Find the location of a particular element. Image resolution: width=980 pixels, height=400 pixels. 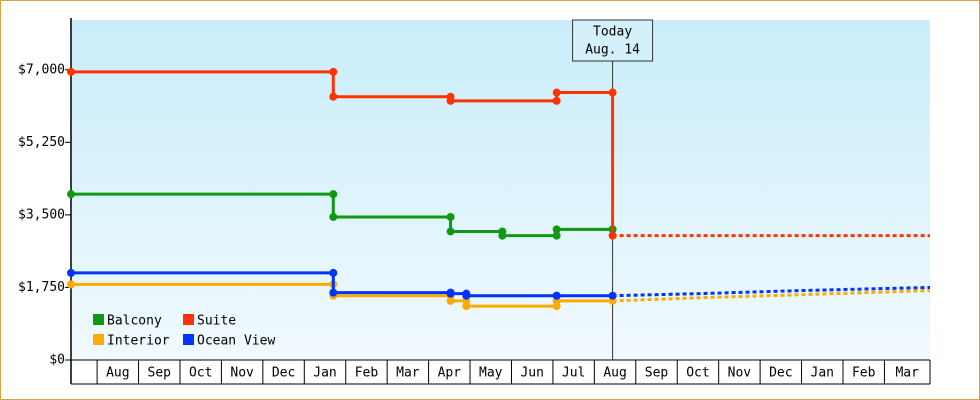

x-tick-label: Jul is located at coordinates (573, 373).